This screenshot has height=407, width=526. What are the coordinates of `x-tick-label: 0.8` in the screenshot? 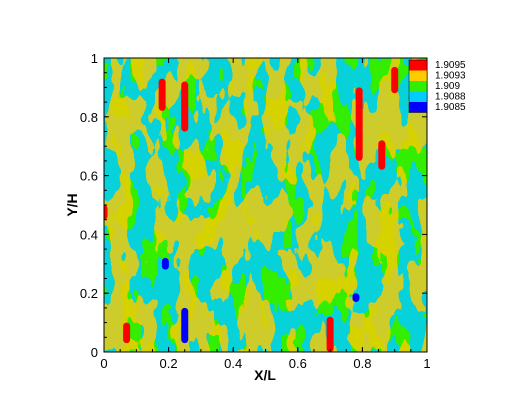 It's located at (362, 363).